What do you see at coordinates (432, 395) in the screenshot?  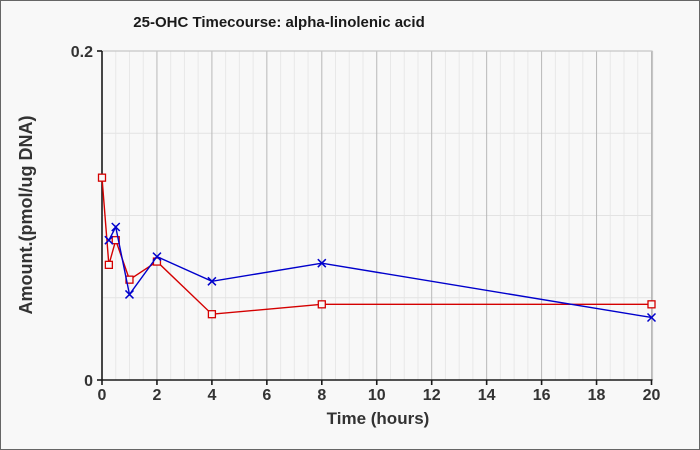 I see `x-tick-label: 12` at bounding box center [432, 395].